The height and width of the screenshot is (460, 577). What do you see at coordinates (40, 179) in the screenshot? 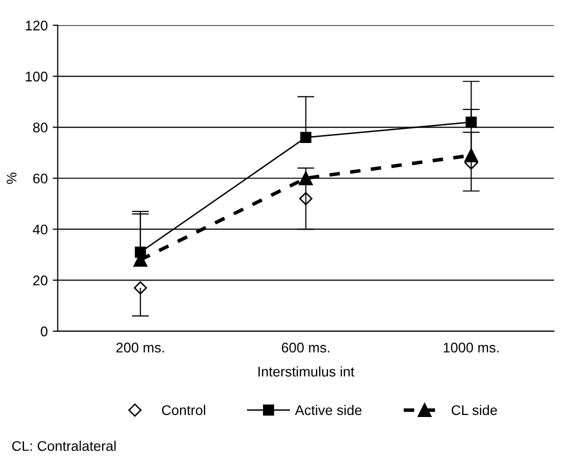
I see `y-tick-label: 60` at bounding box center [40, 179].